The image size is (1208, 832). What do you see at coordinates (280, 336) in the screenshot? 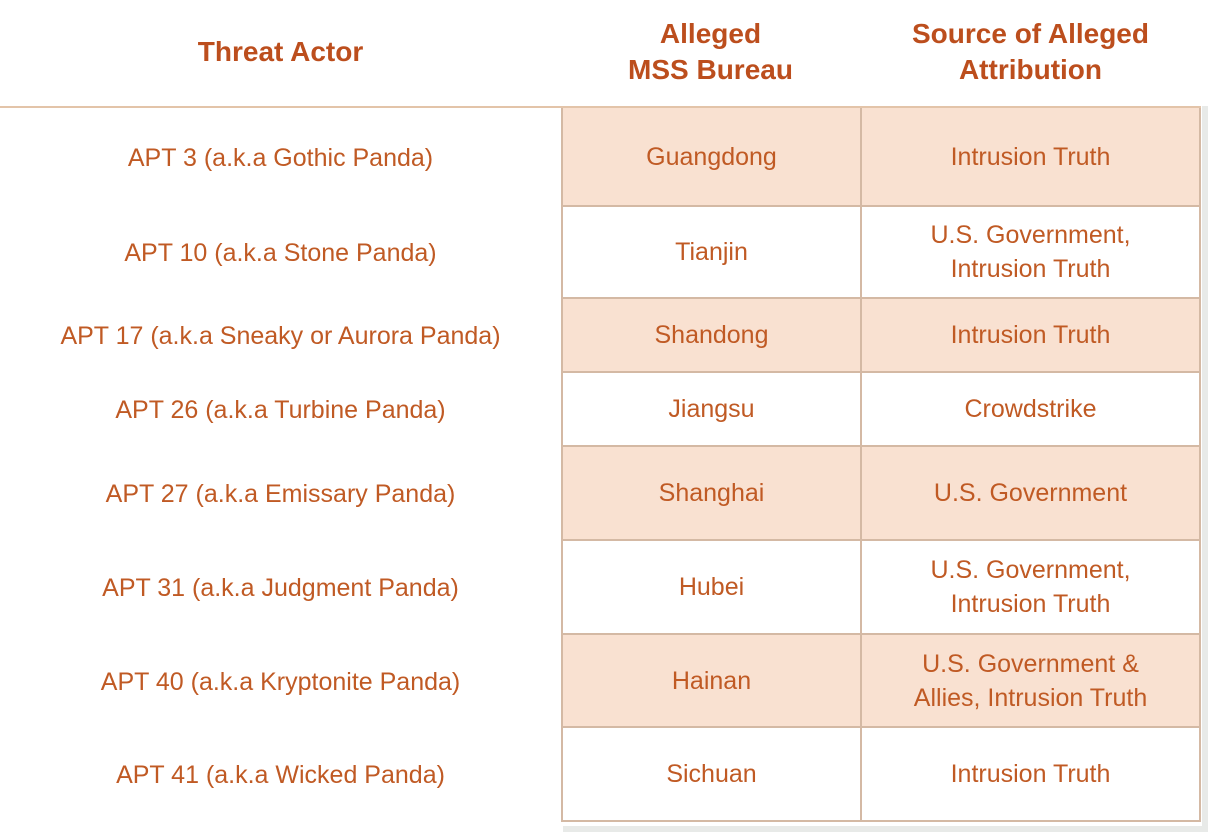
I see `threat-actor-cell: APT 17 (a.k.a Sneaky or Aurora Panda)` at bounding box center [280, 336].